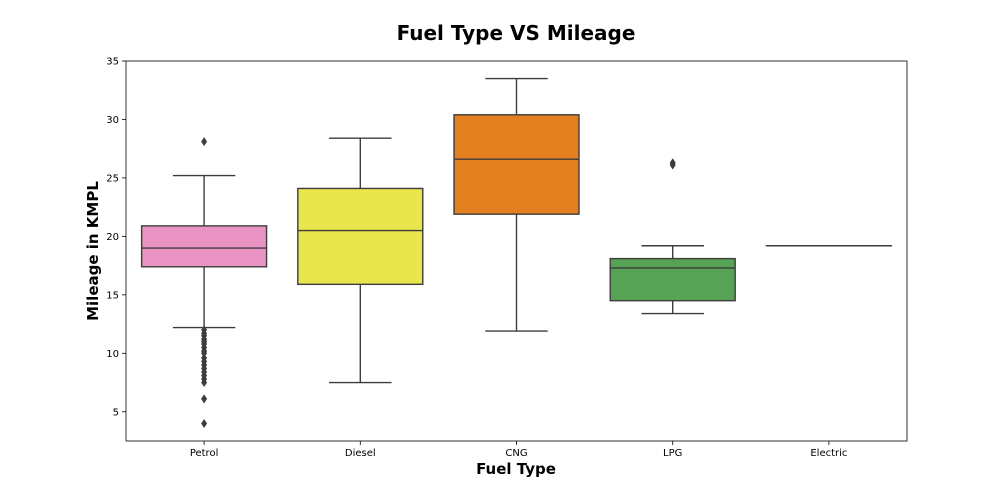 This screenshot has height=504, width=1008. What do you see at coordinates (516, 33) in the screenshot?
I see `chart-title: Fuel Type VS Mileage` at bounding box center [516, 33].